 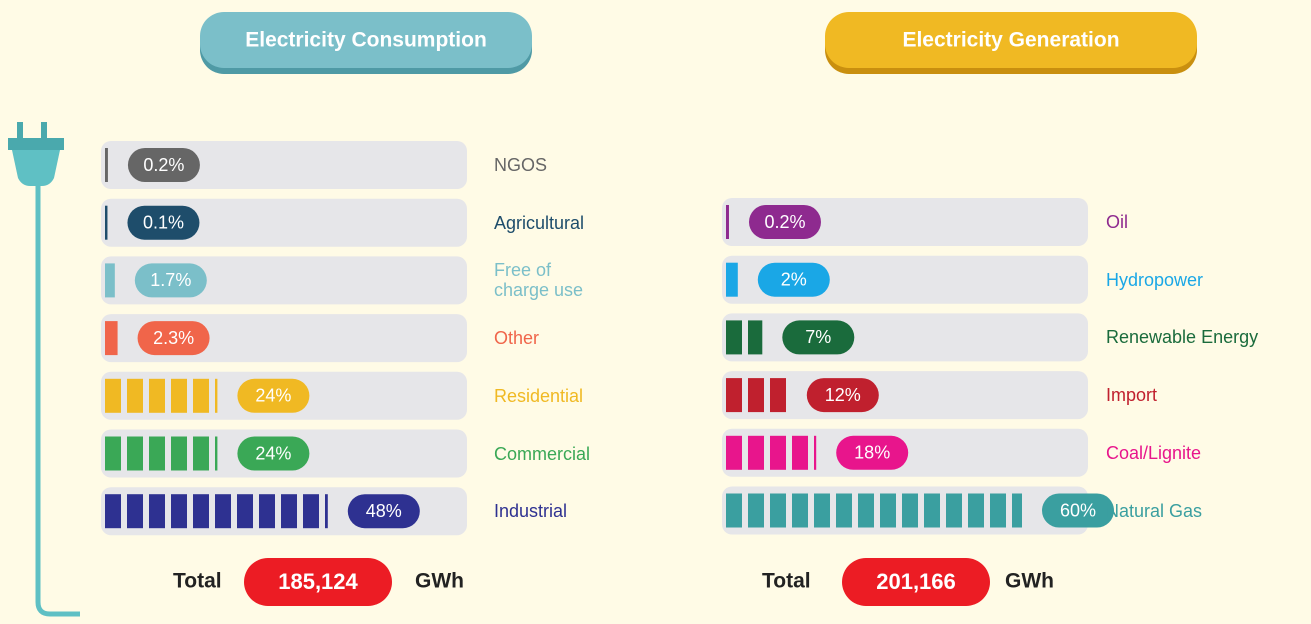 What do you see at coordinates (44, 369) in the screenshot?
I see `plug-icon` at bounding box center [44, 369].